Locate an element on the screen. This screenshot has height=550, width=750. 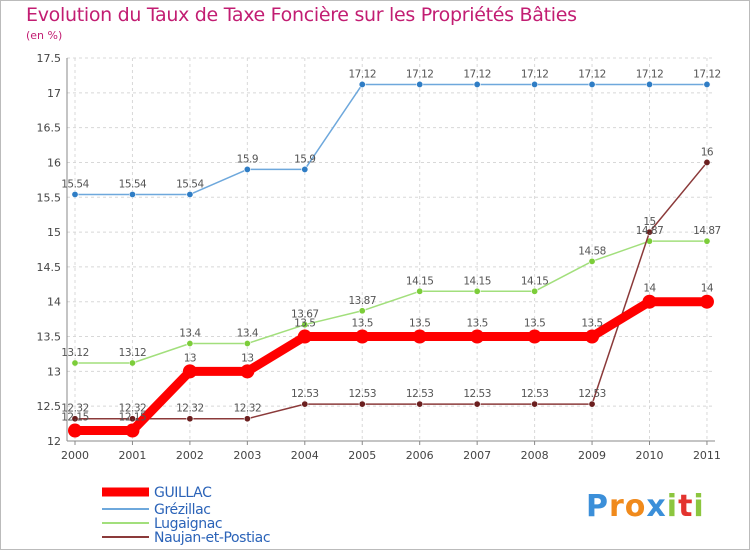
y-tick-label: 13.5 is located at coordinates (49, 337).